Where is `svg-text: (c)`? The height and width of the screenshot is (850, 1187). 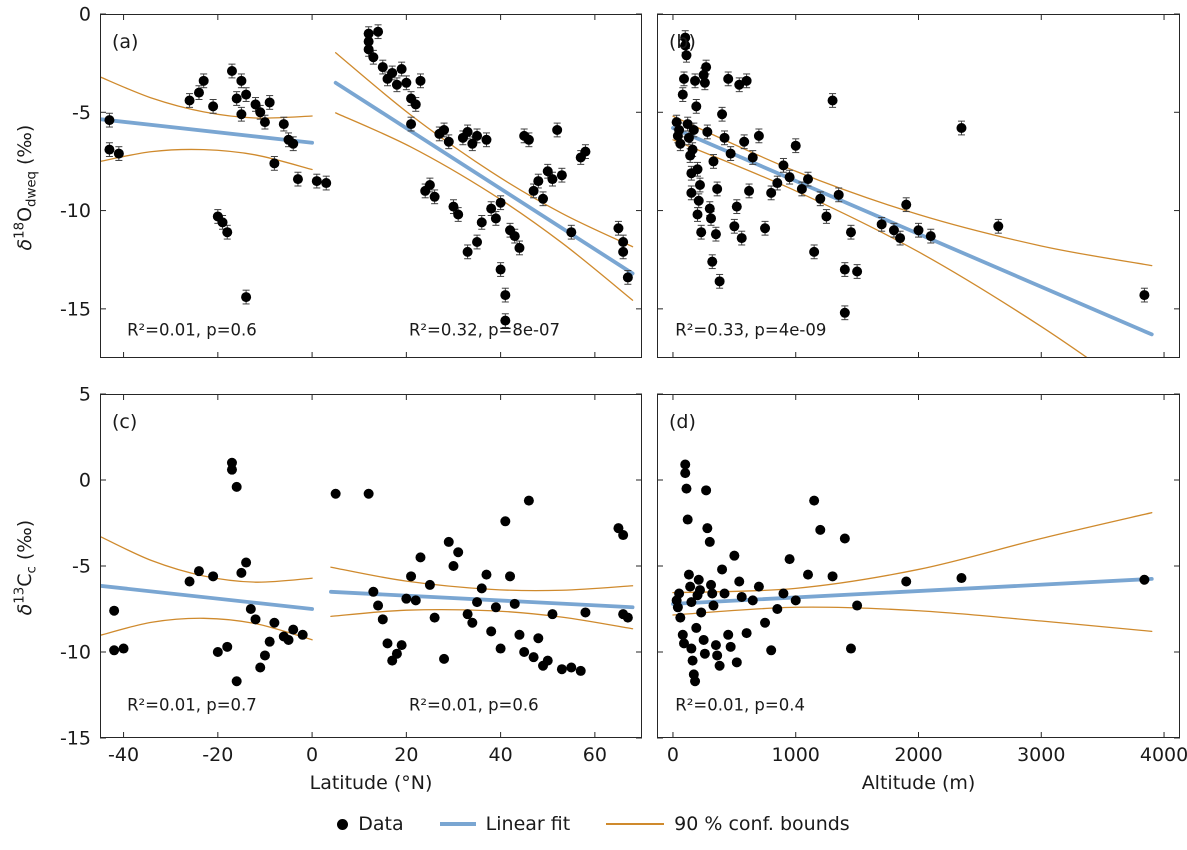 svg-text: (c) is located at coordinates (124, 422).